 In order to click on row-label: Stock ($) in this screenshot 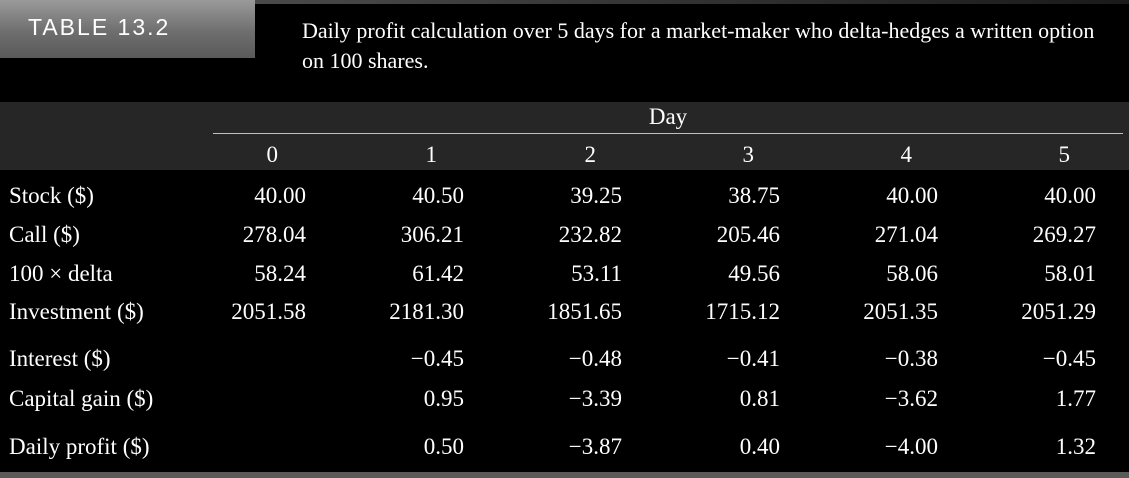, I will do `click(51, 195)`.